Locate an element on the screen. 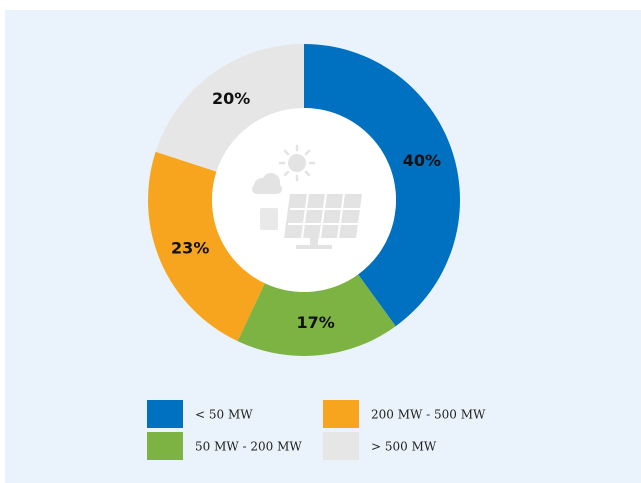 The image size is (641, 483). slice-label: 20% is located at coordinates (231, 98).